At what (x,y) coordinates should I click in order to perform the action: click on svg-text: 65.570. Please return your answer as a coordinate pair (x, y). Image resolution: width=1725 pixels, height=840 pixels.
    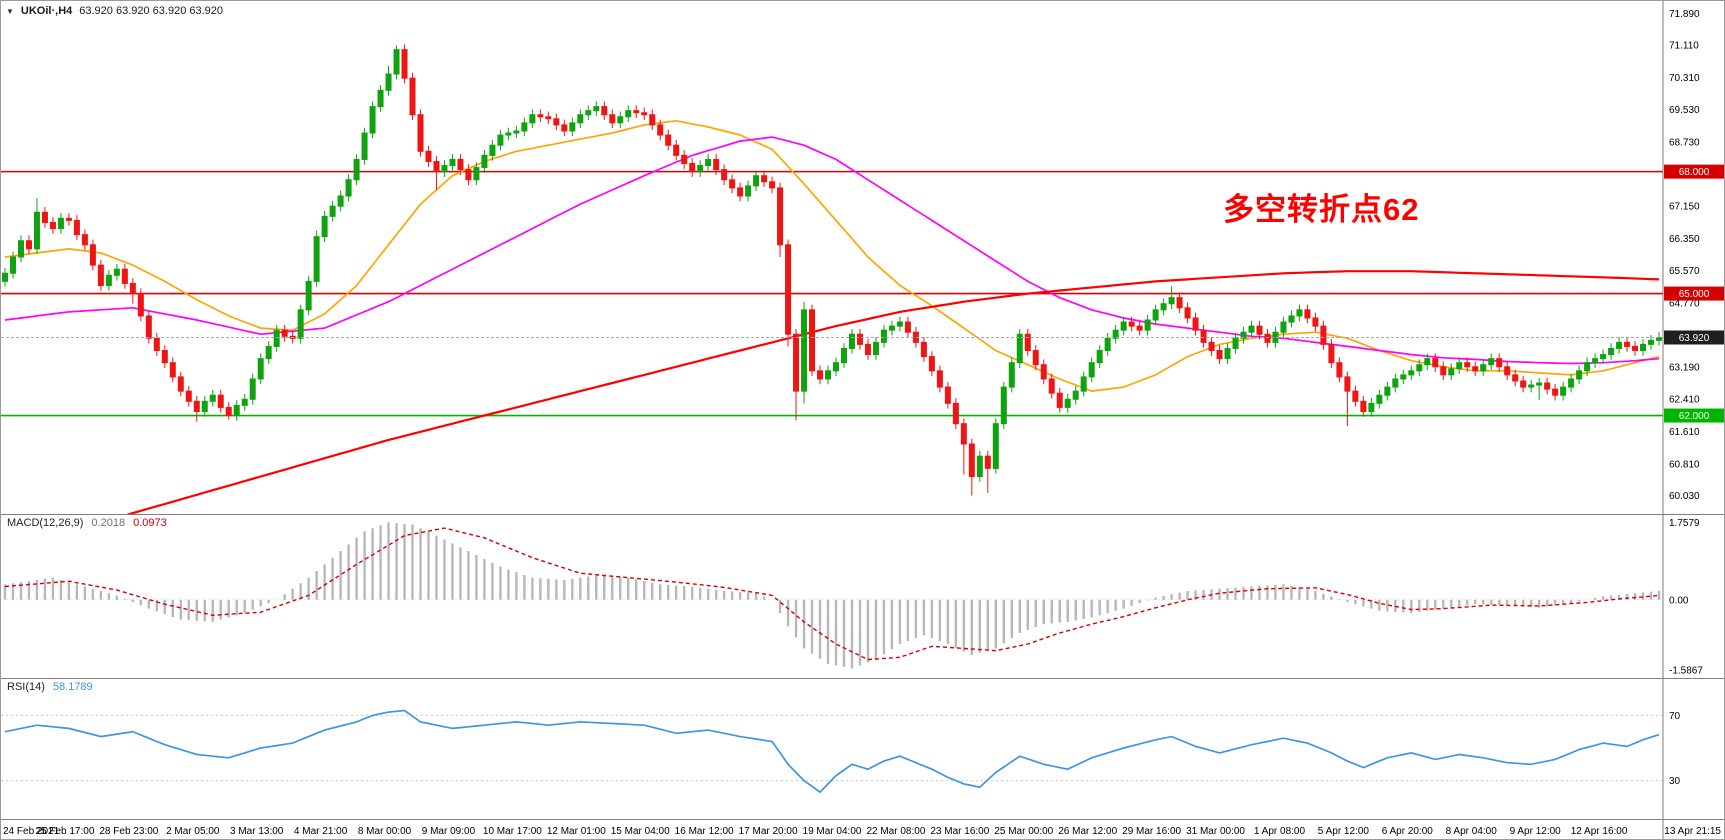
    Looking at the image, I should click on (1684, 271).